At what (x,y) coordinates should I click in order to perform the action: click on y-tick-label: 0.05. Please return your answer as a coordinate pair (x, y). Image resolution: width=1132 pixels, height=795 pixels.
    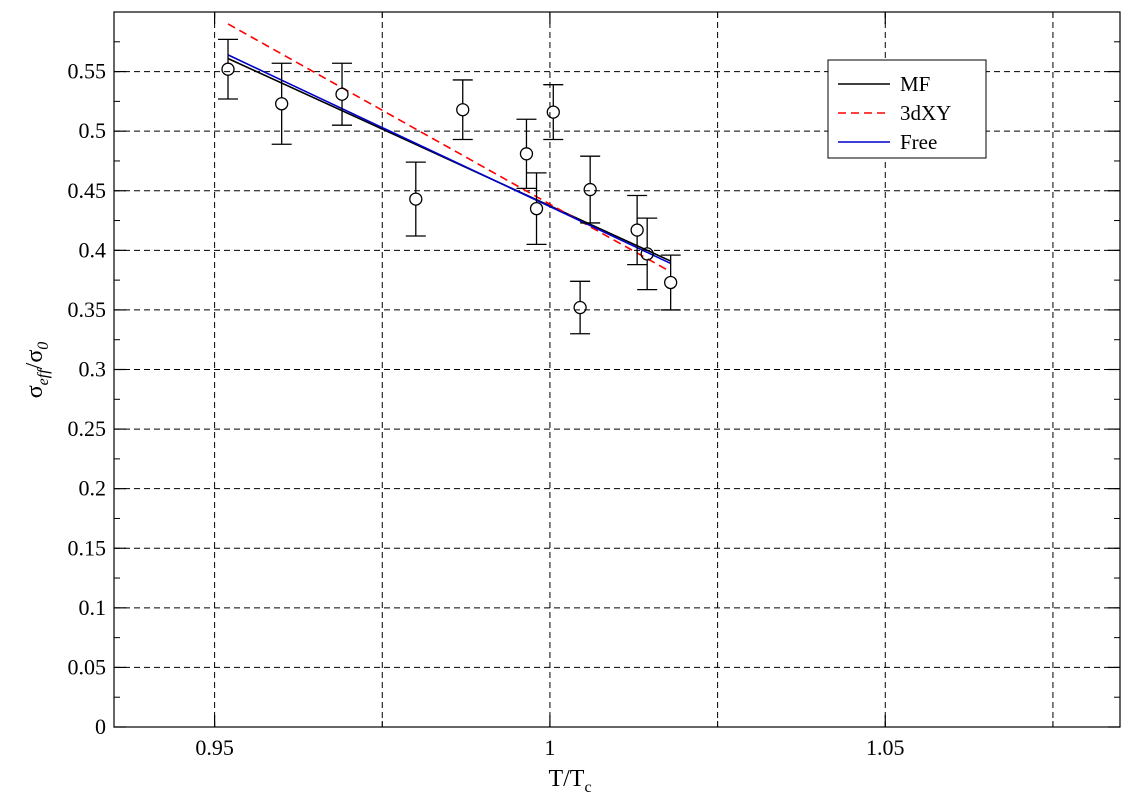
    Looking at the image, I should click on (87, 666).